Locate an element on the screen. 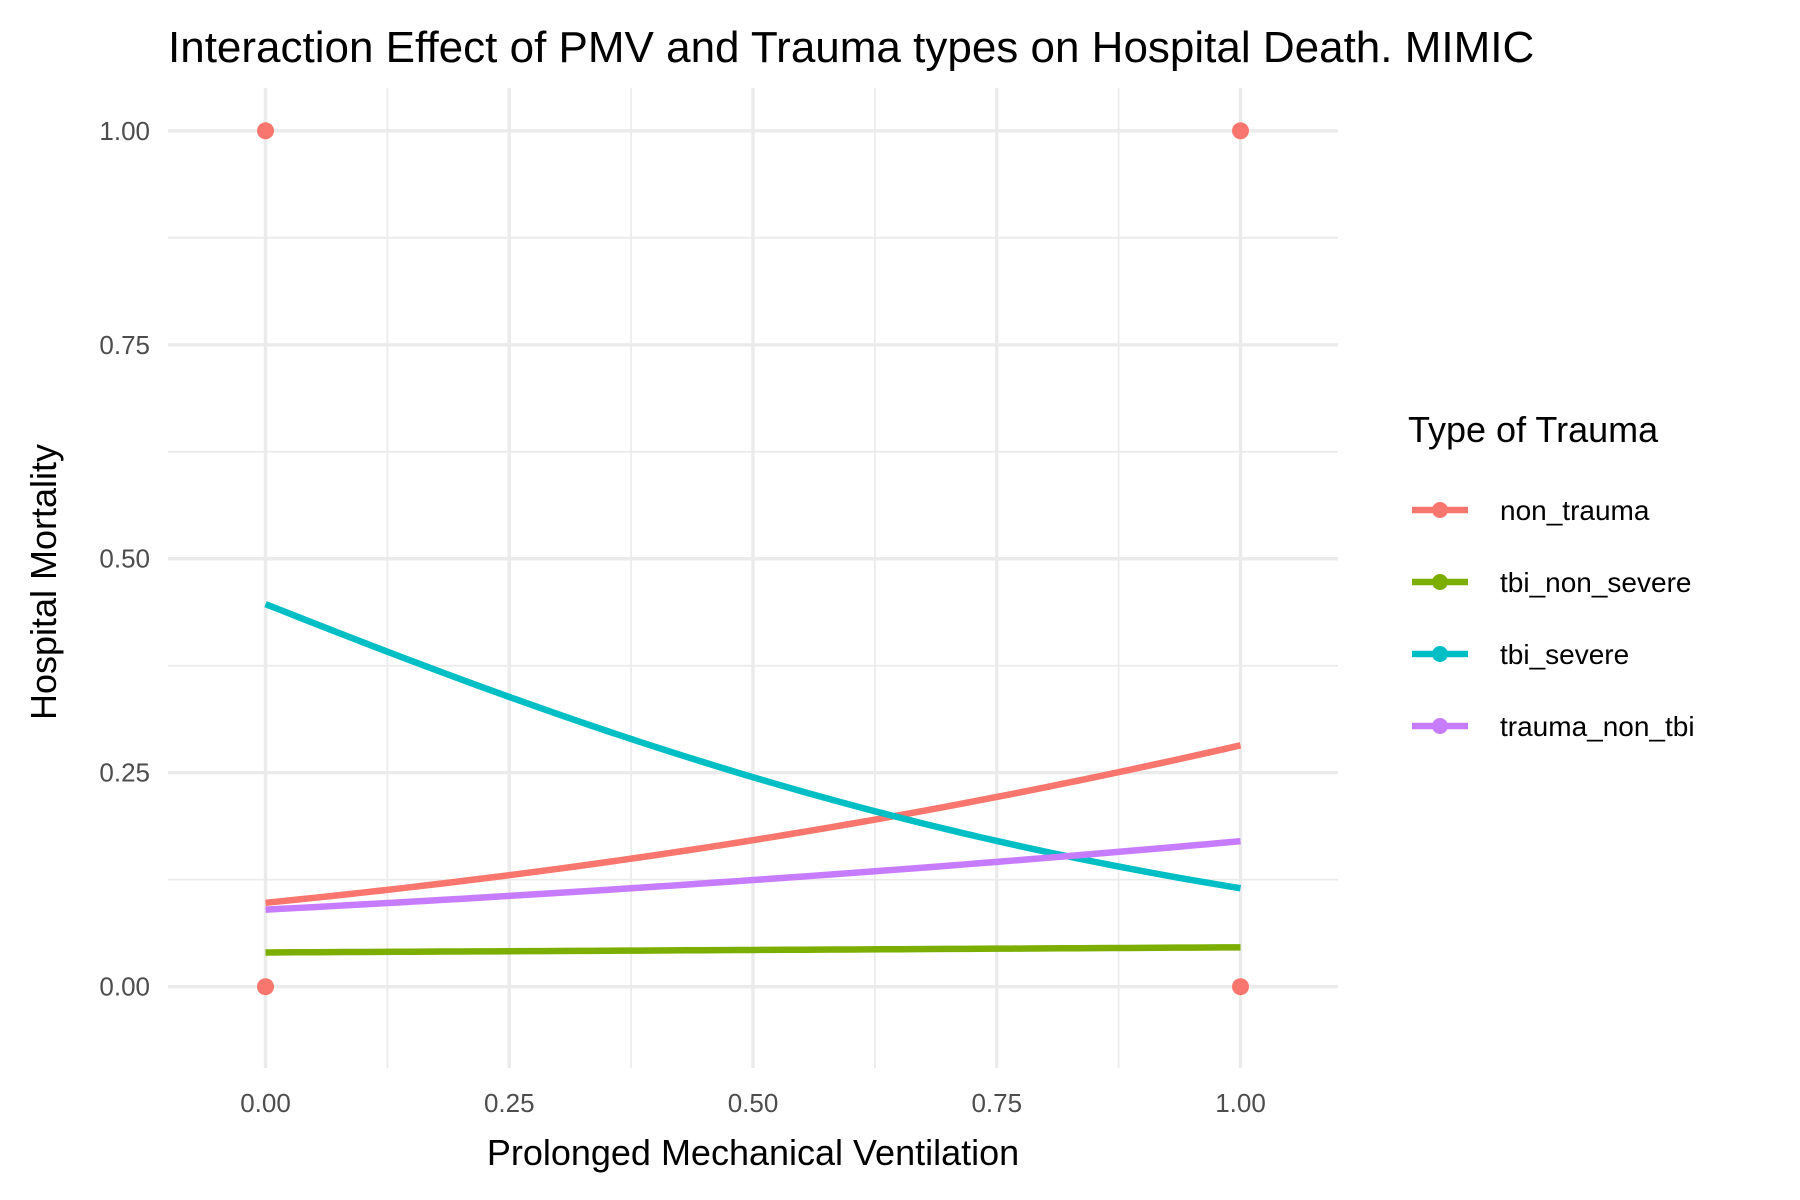 The image size is (1800, 1200). legend-label: tbi_severe is located at coordinates (1564, 654).